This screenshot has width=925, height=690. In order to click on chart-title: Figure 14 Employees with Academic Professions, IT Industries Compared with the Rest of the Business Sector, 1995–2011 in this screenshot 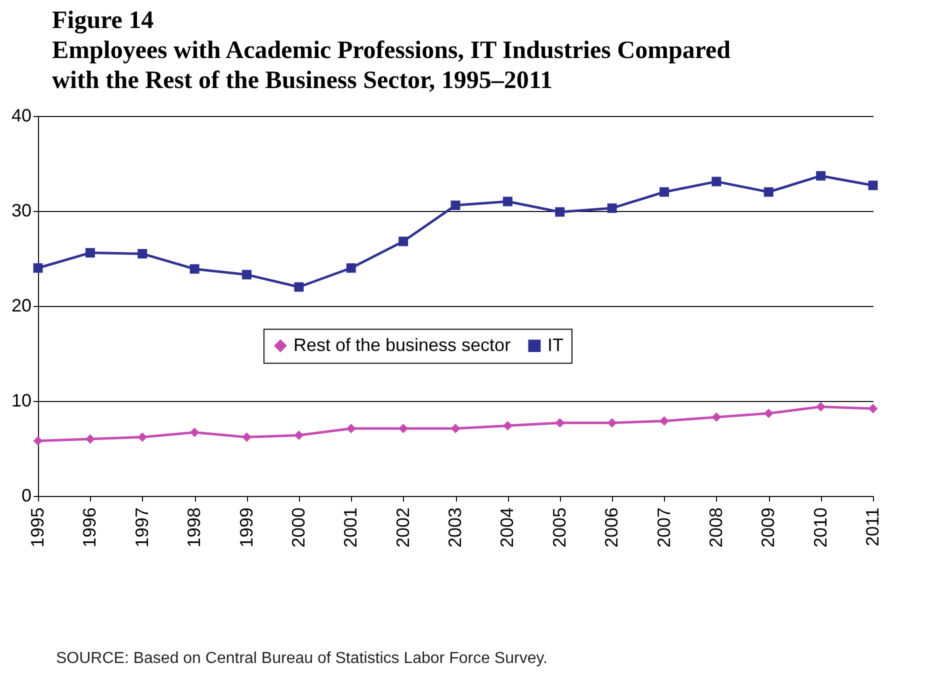, I will do `click(391, 50)`.